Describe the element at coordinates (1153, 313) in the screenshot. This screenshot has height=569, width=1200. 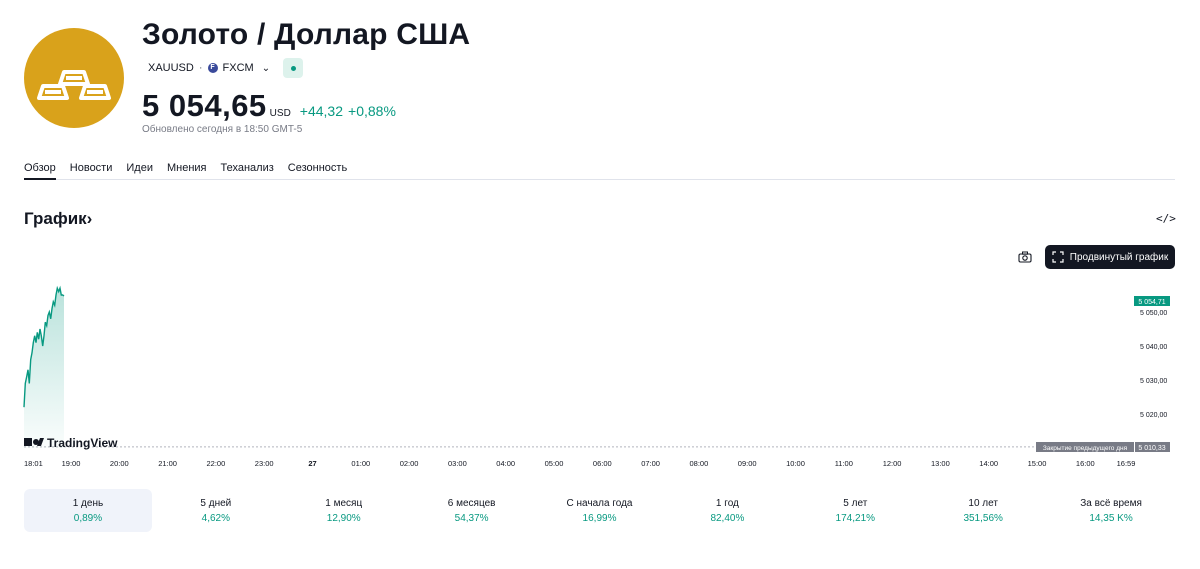
I see `y-tick-label: 5 050,00` at that location.